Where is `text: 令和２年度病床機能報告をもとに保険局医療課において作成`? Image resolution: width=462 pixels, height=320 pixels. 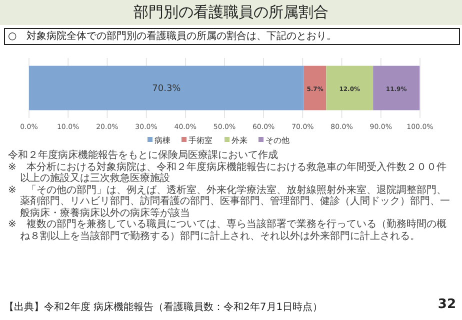 text: 令和２年度病床機能報告をもとに保険局医療課において作成 is located at coordinates (143, 156).